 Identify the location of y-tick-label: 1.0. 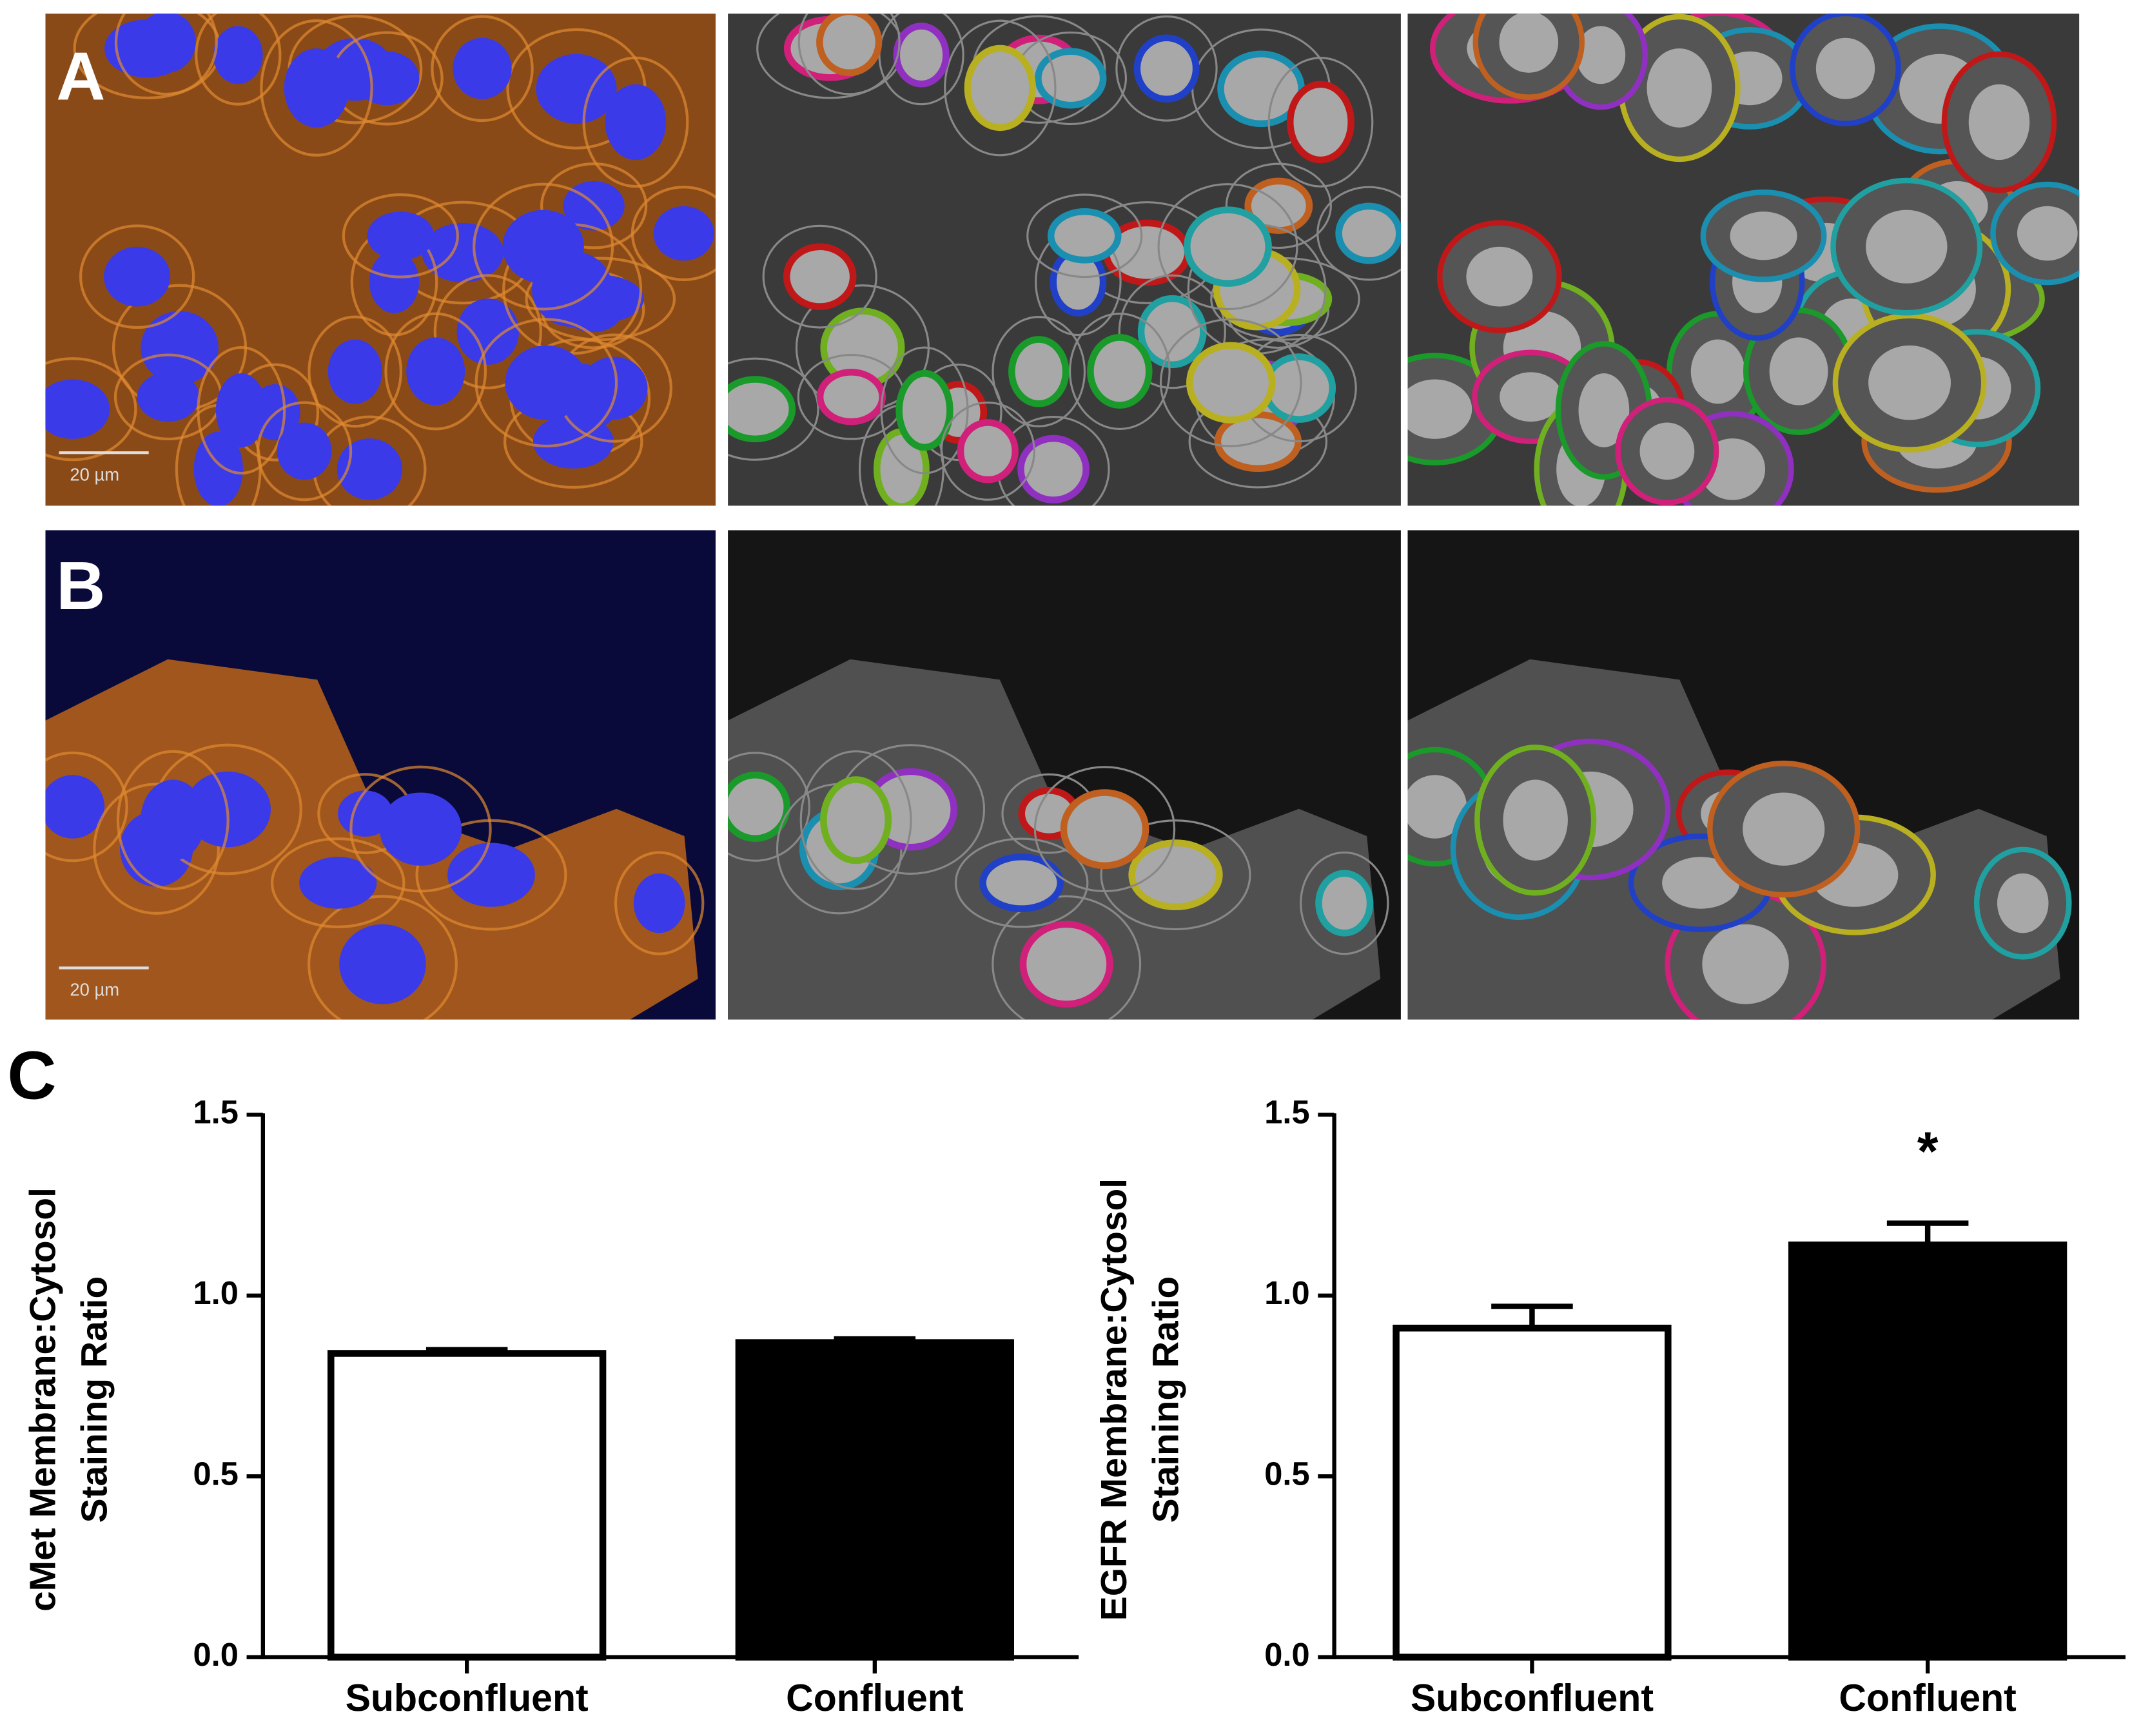
(216, 1292).